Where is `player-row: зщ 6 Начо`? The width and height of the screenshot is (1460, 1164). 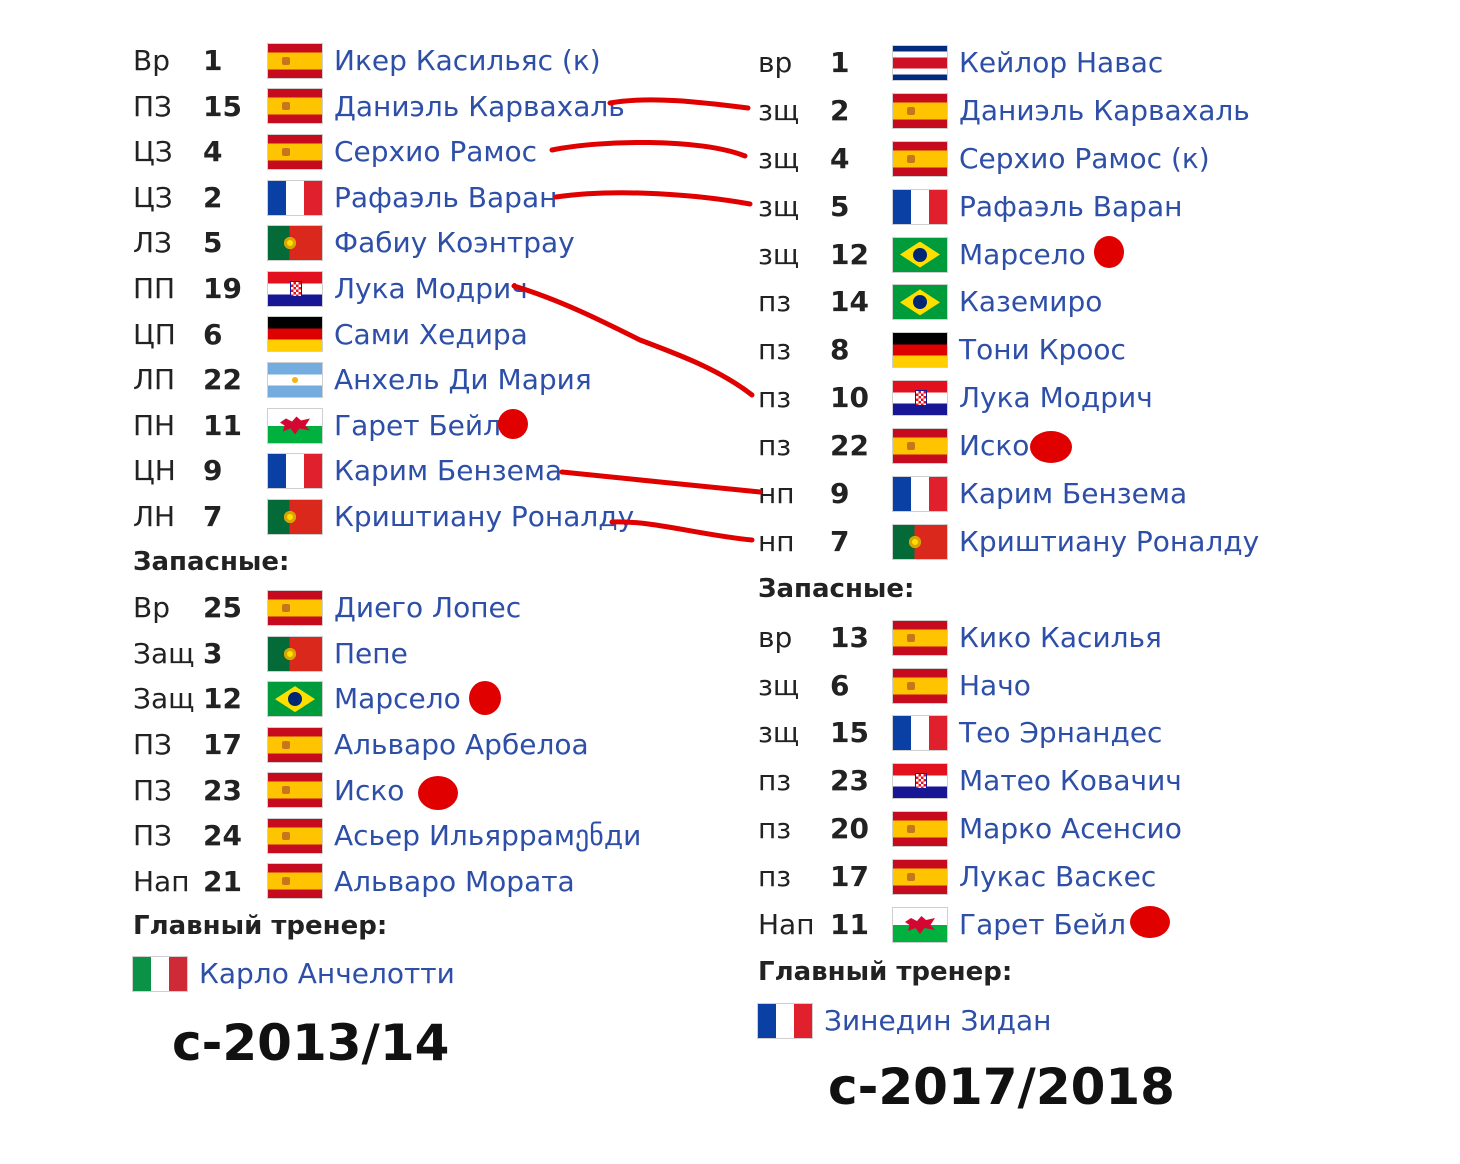 player-row: зщ 6 Начо is located at coordinates (1038, 686).